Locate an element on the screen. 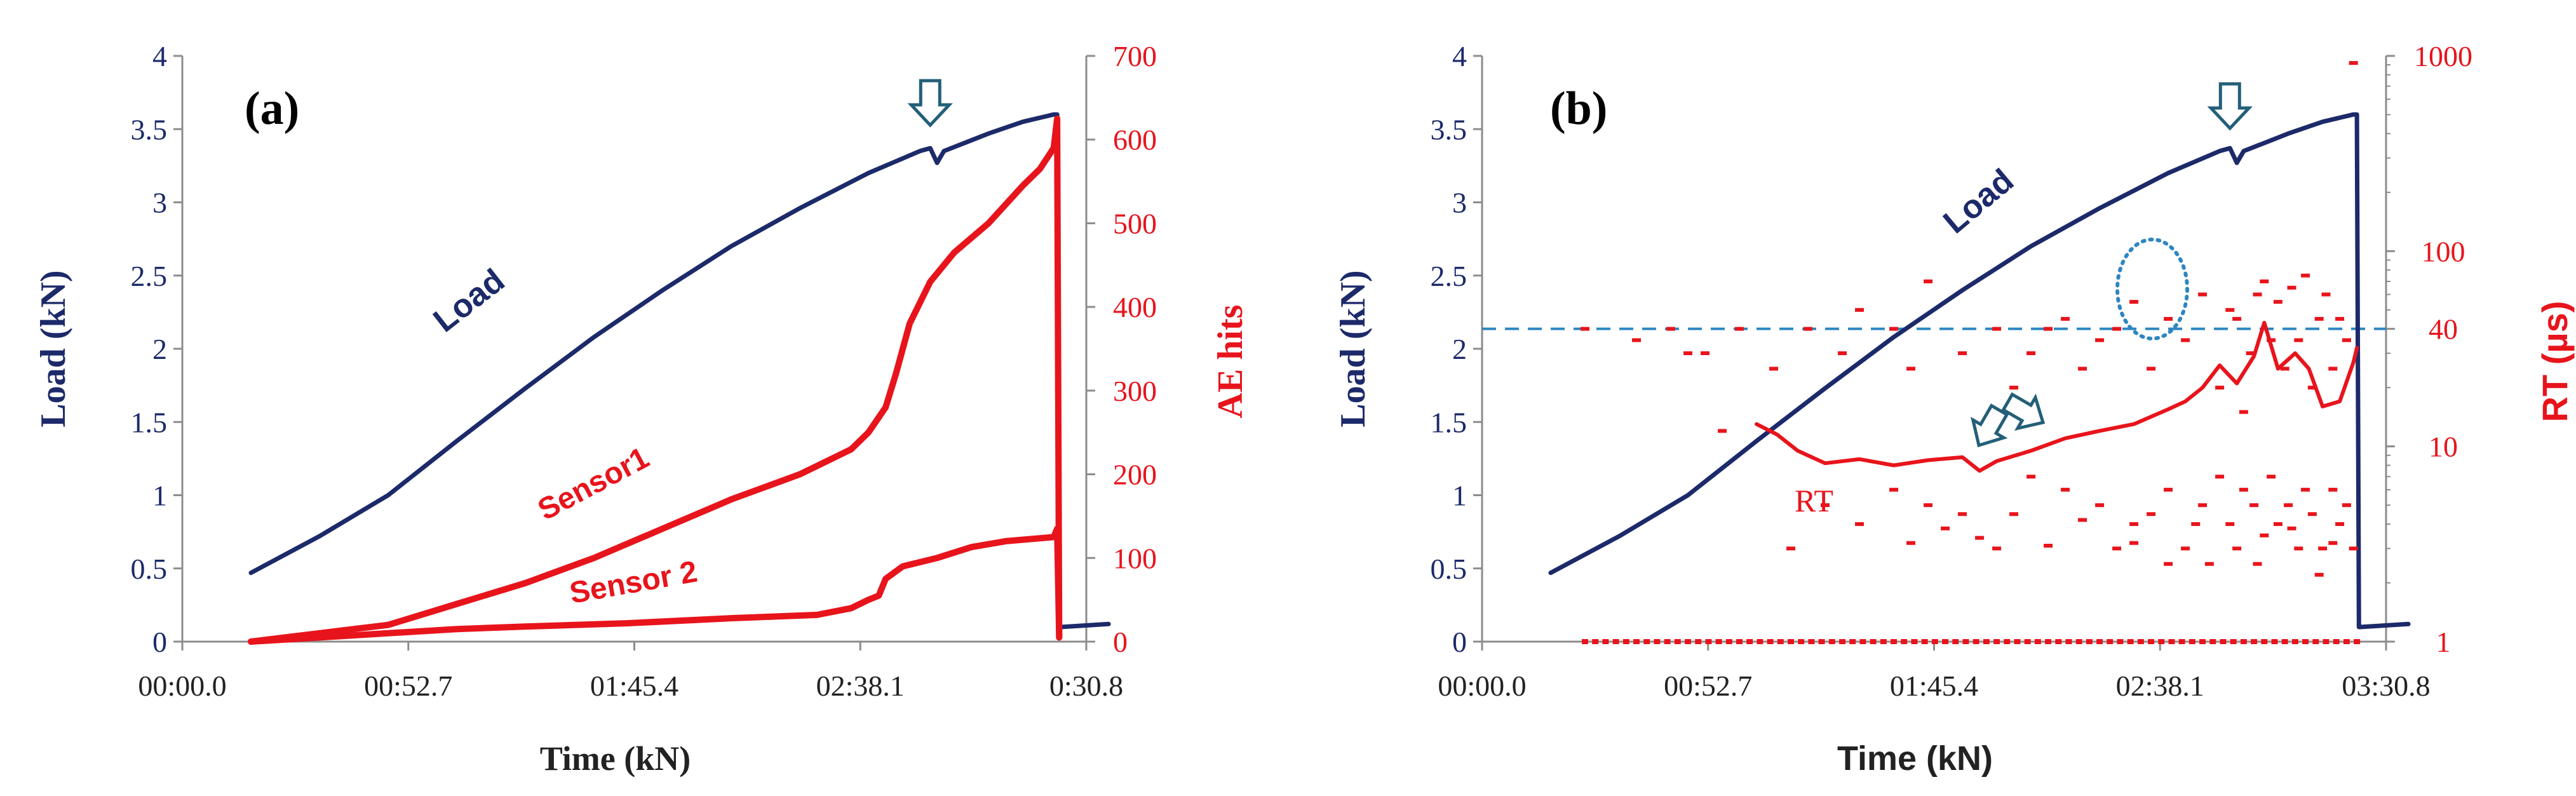 The height and width of the screenshot is (796, 2576). left-tick-label: 1 is located at coordinates (159, 496).